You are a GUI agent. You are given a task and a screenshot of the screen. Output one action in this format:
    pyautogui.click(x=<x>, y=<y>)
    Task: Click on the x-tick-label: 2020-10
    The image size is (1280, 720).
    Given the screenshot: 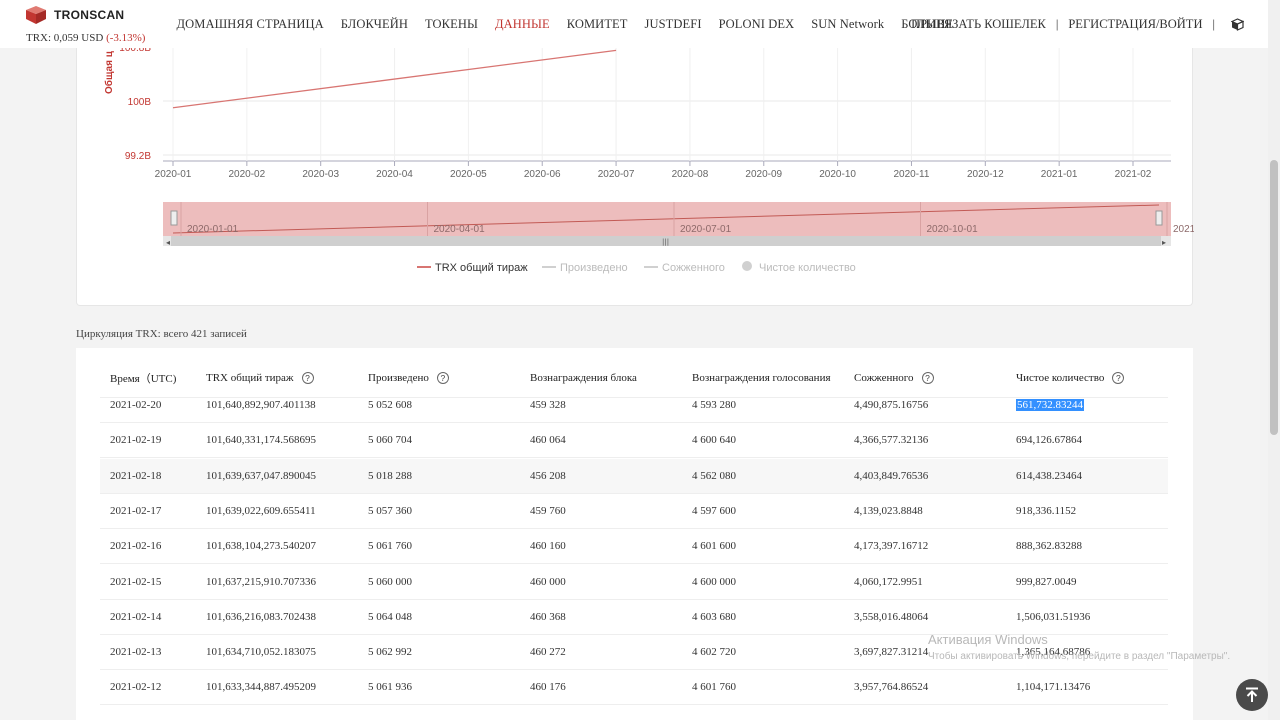 What is the action you would take?
    pyautogui.click(x=837, y=174)
    